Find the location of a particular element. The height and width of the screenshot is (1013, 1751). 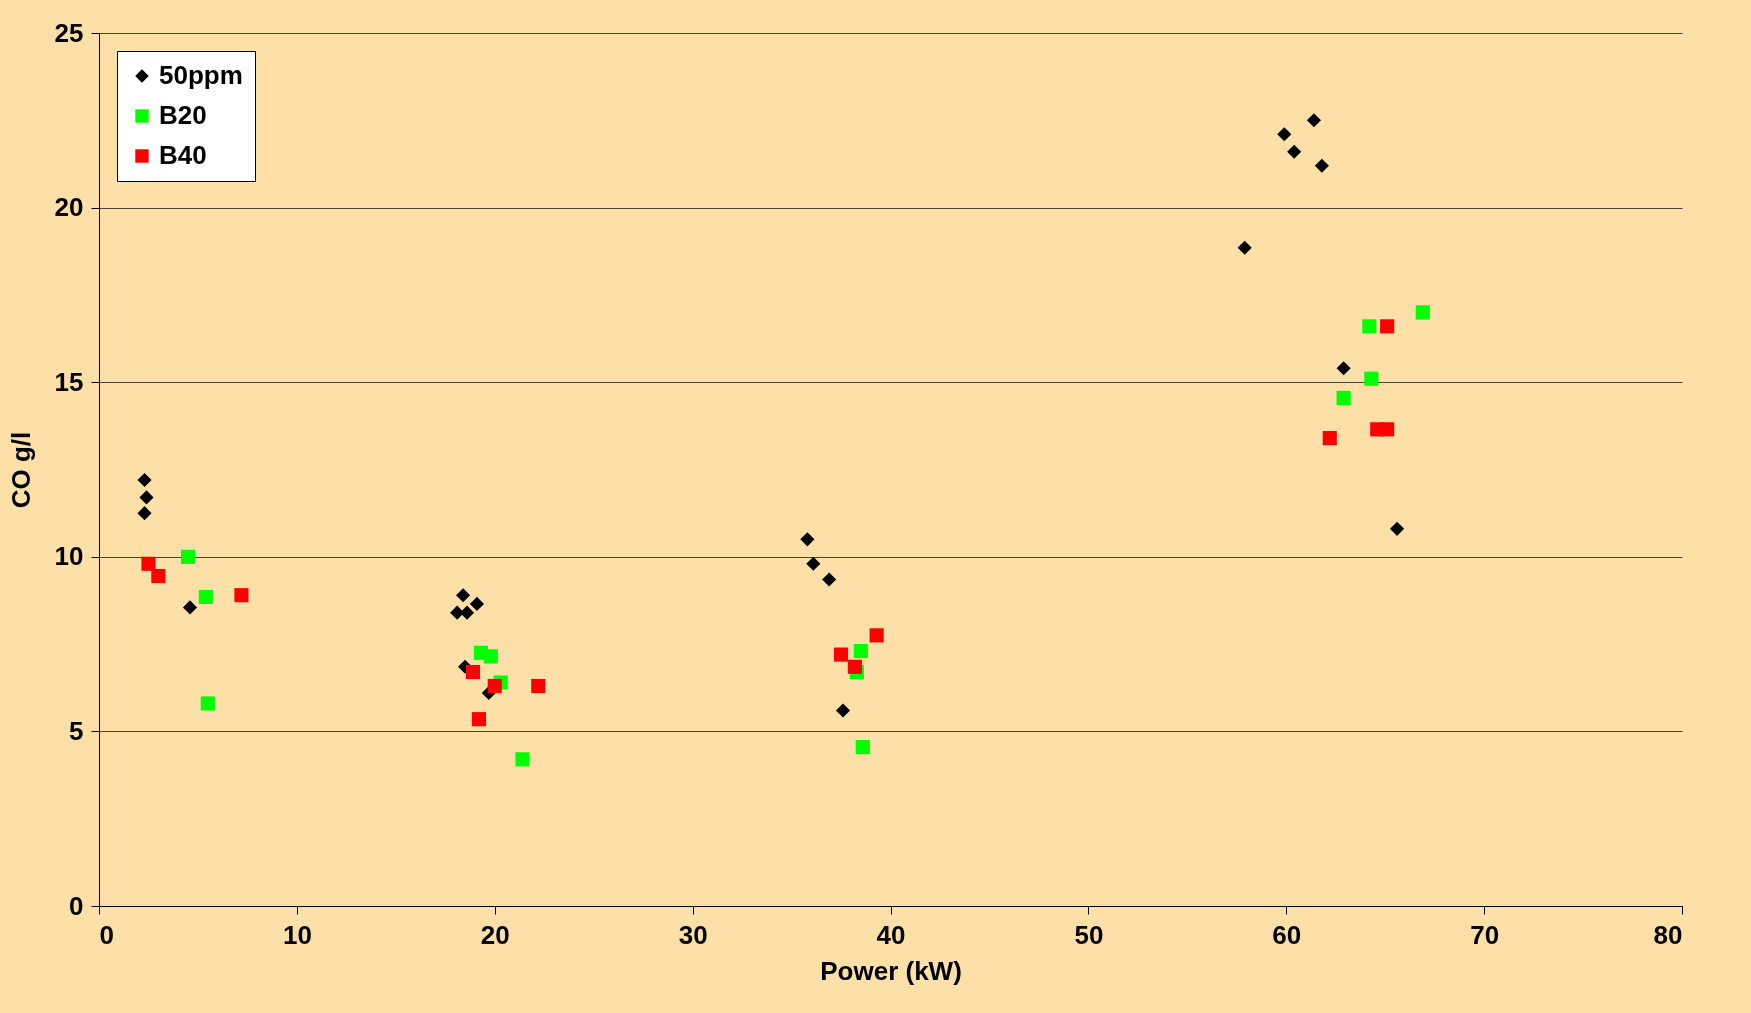

y-tick-label: 5 is located at coordinates (76, 730).